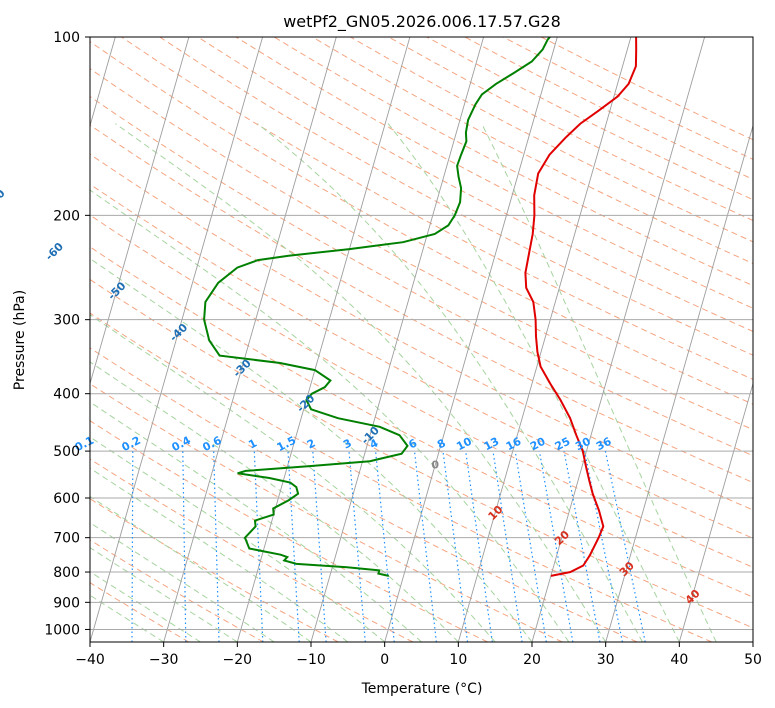 The height and width of the screenshot is (708, 775). I want to click on x-tick-label: 10, so click(458, 660).